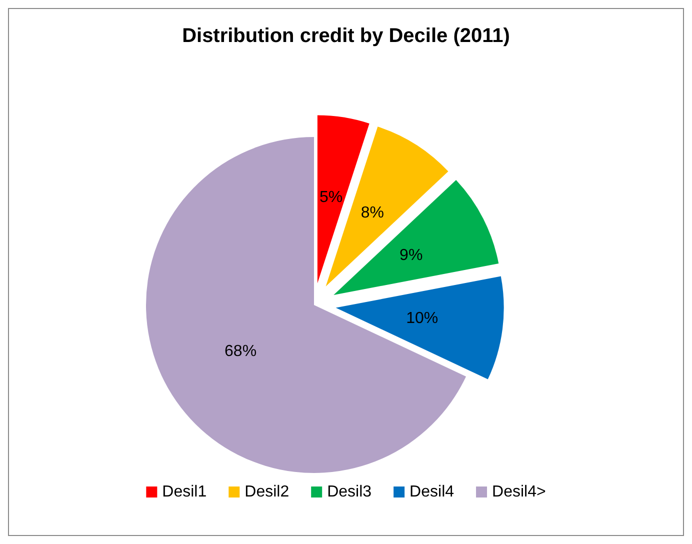 The width and height of the screenshot is (692, 544). I want to click on data-label: 9%, so click(411, 255).